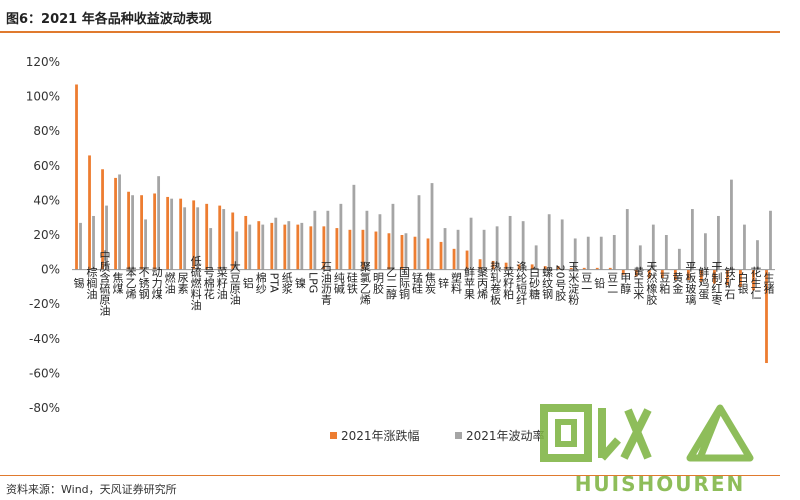 Image resolution: width=800 pixels, height=500 pixels. What do you see at coordinates (156, 283) in the screenshot?
I see `category-label: 动力煤` at bounding box center [156, 283].